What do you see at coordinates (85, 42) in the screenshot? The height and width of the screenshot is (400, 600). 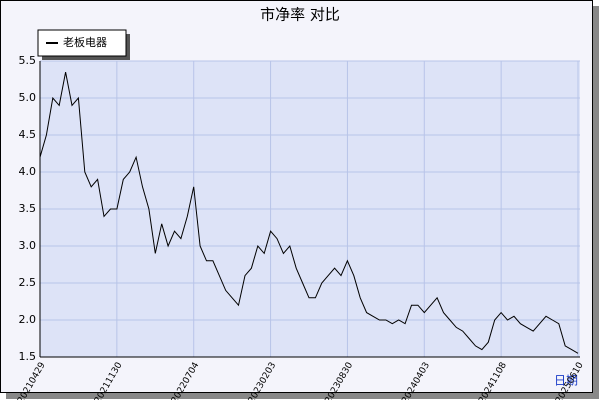 I see `legend-label: 老板电器` at bounding box center [85, 42].